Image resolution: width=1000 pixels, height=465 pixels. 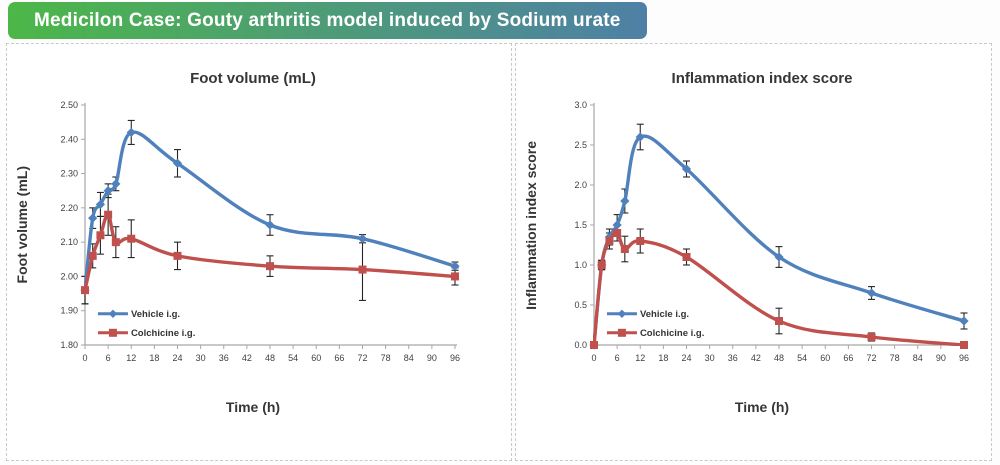 What do you see at coordinates (762, 407) in the screenshot?
I see `inflammation-xaxis-label: Time (h)` at bounding box center [762, 407].